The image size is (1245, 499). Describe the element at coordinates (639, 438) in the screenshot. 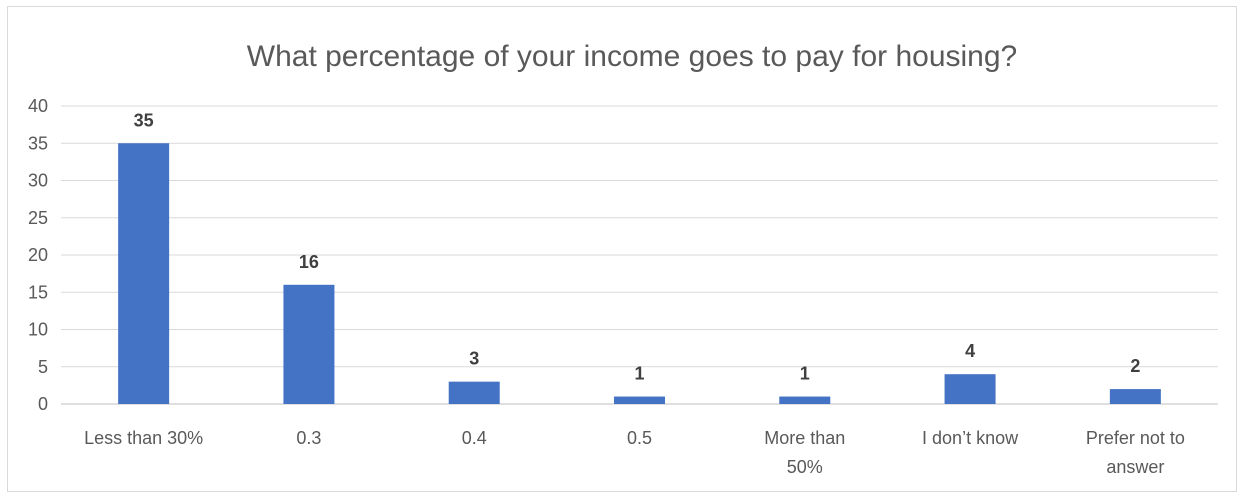

I see `x-tick-label: 0.5` at that location.